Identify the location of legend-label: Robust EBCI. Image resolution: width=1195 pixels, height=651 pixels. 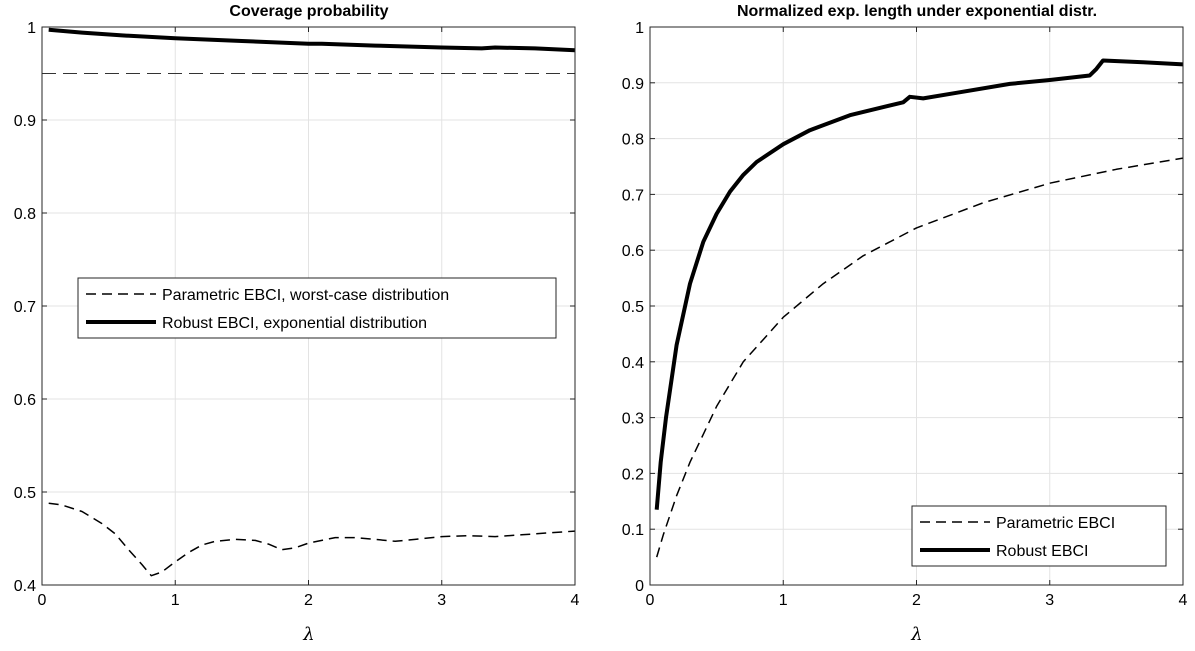
(1042, 551).